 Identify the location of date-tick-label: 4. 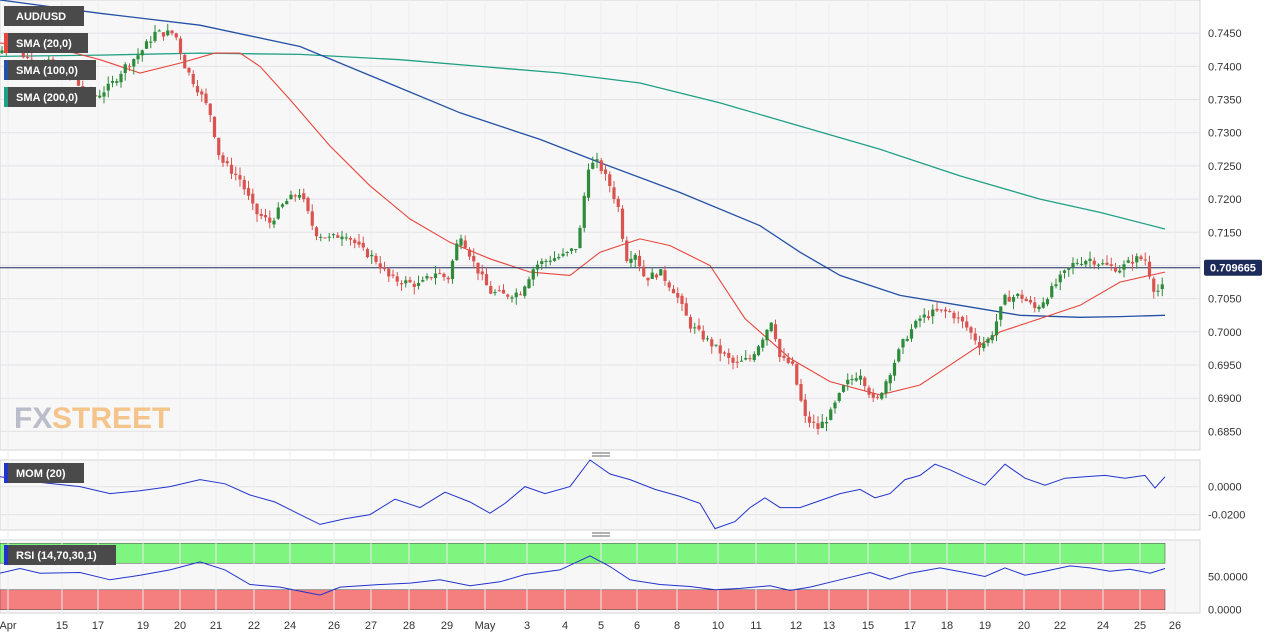
(565, 626).